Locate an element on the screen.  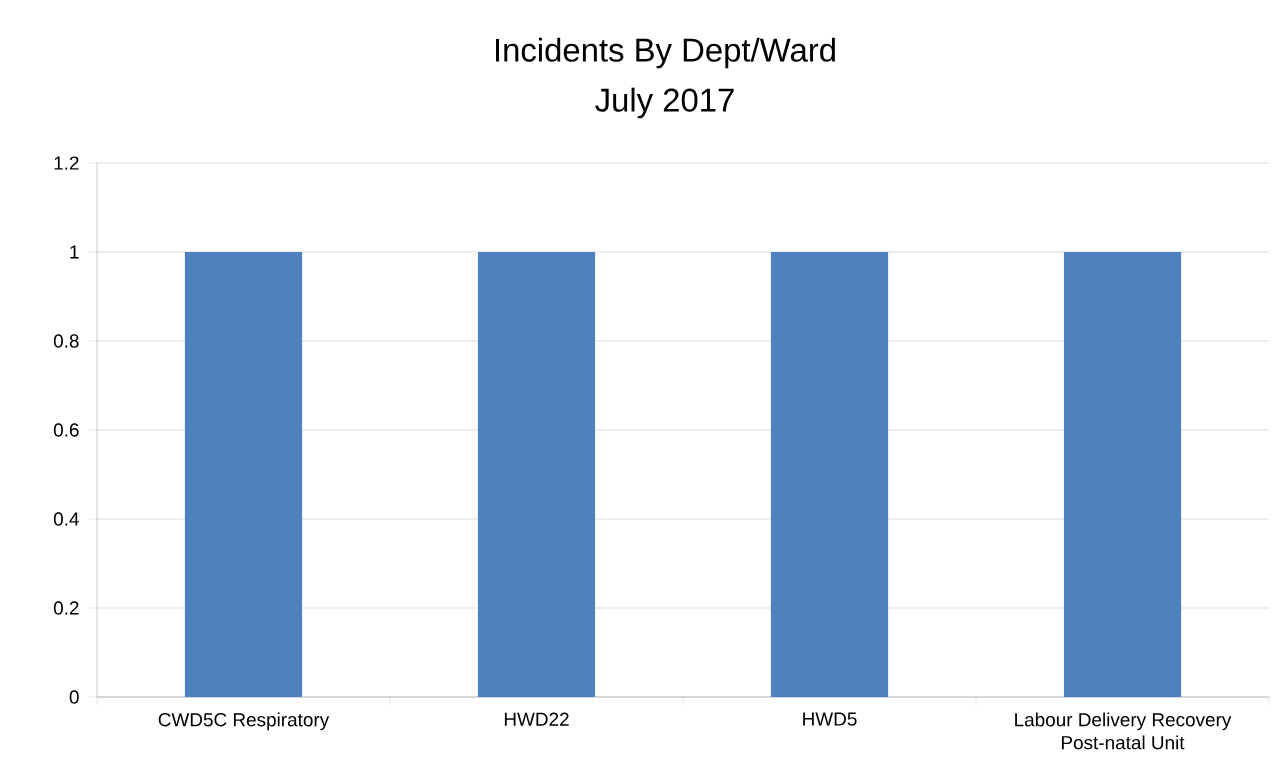
x-tick-label: Labour Delivery Recovery Post-natal Unit is located at coordinates (1123, 731).